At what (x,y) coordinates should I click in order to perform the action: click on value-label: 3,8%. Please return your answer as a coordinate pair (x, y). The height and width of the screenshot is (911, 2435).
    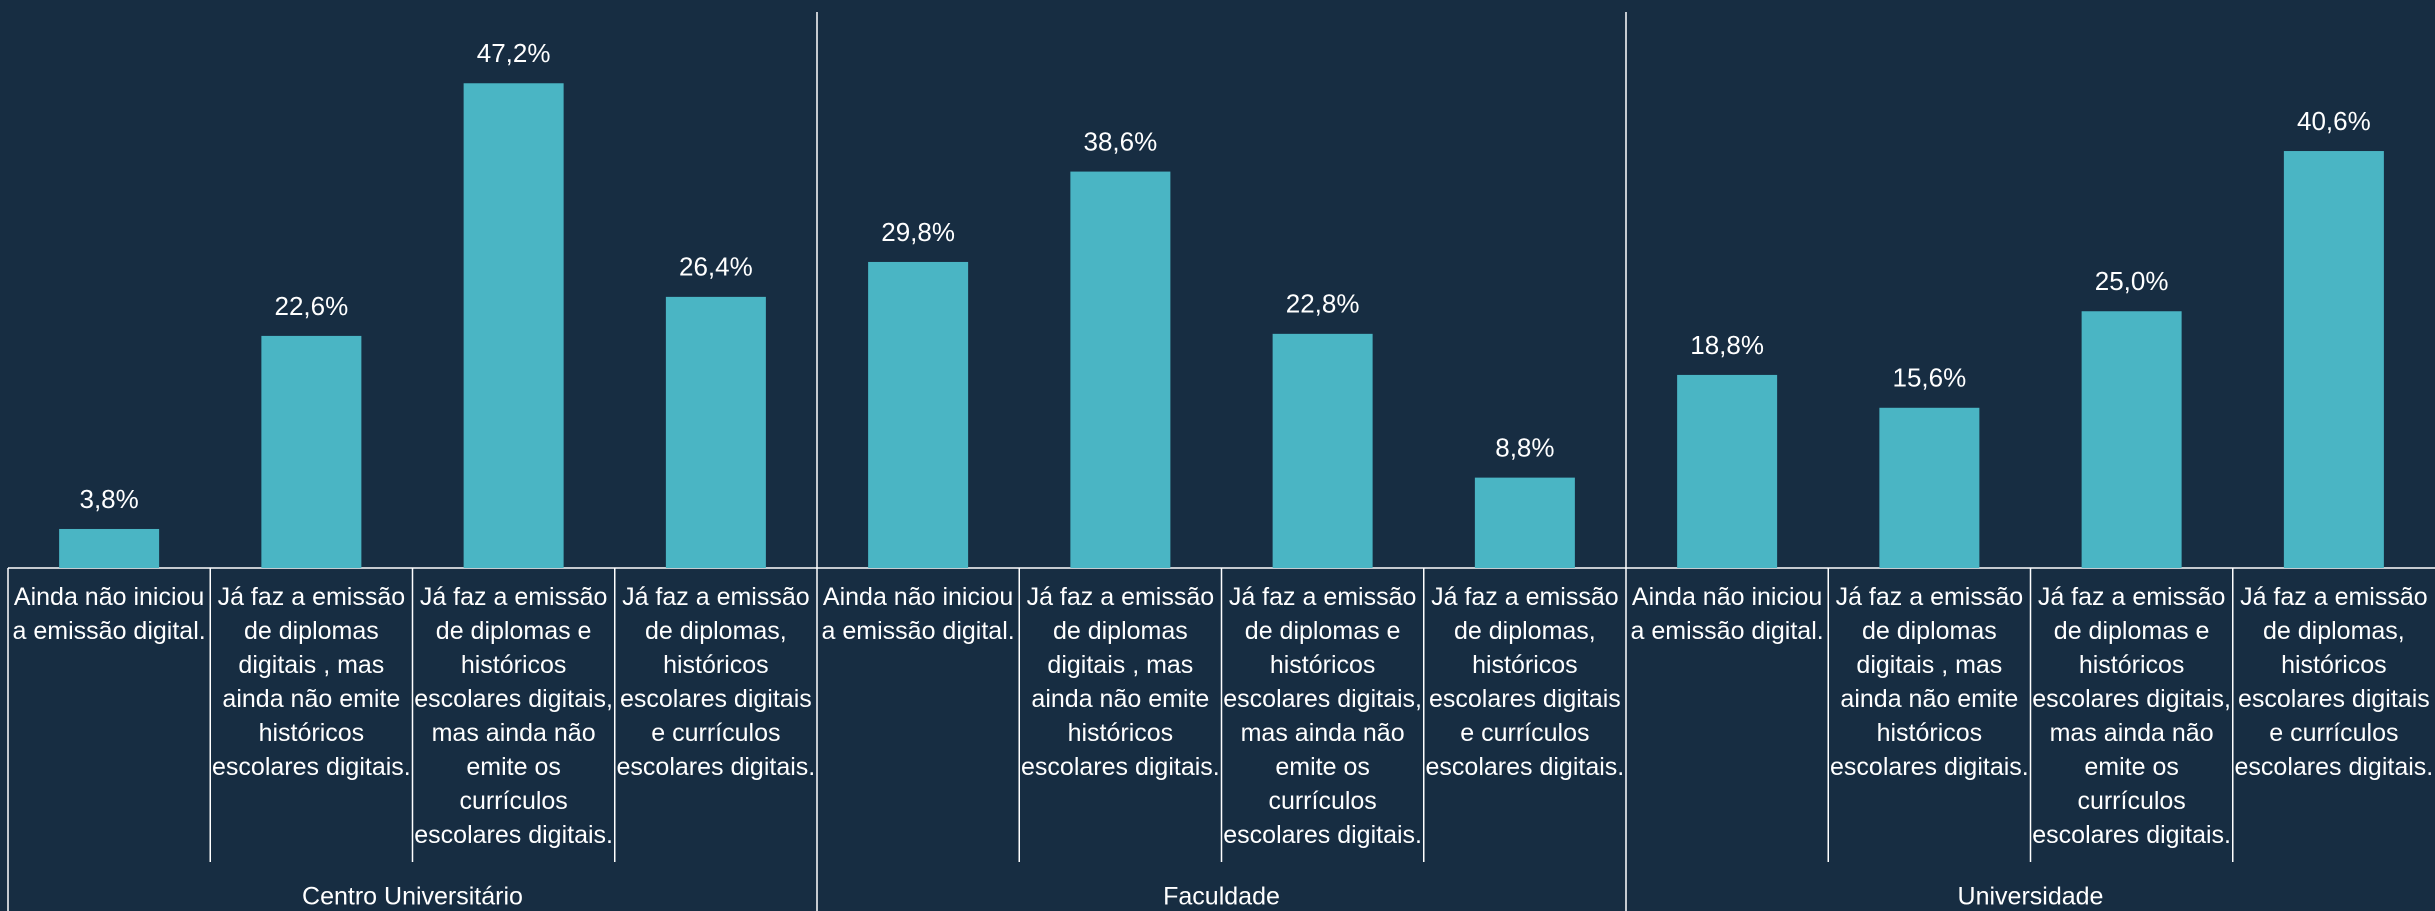
    Looking at the image, I should click on (108, 499).